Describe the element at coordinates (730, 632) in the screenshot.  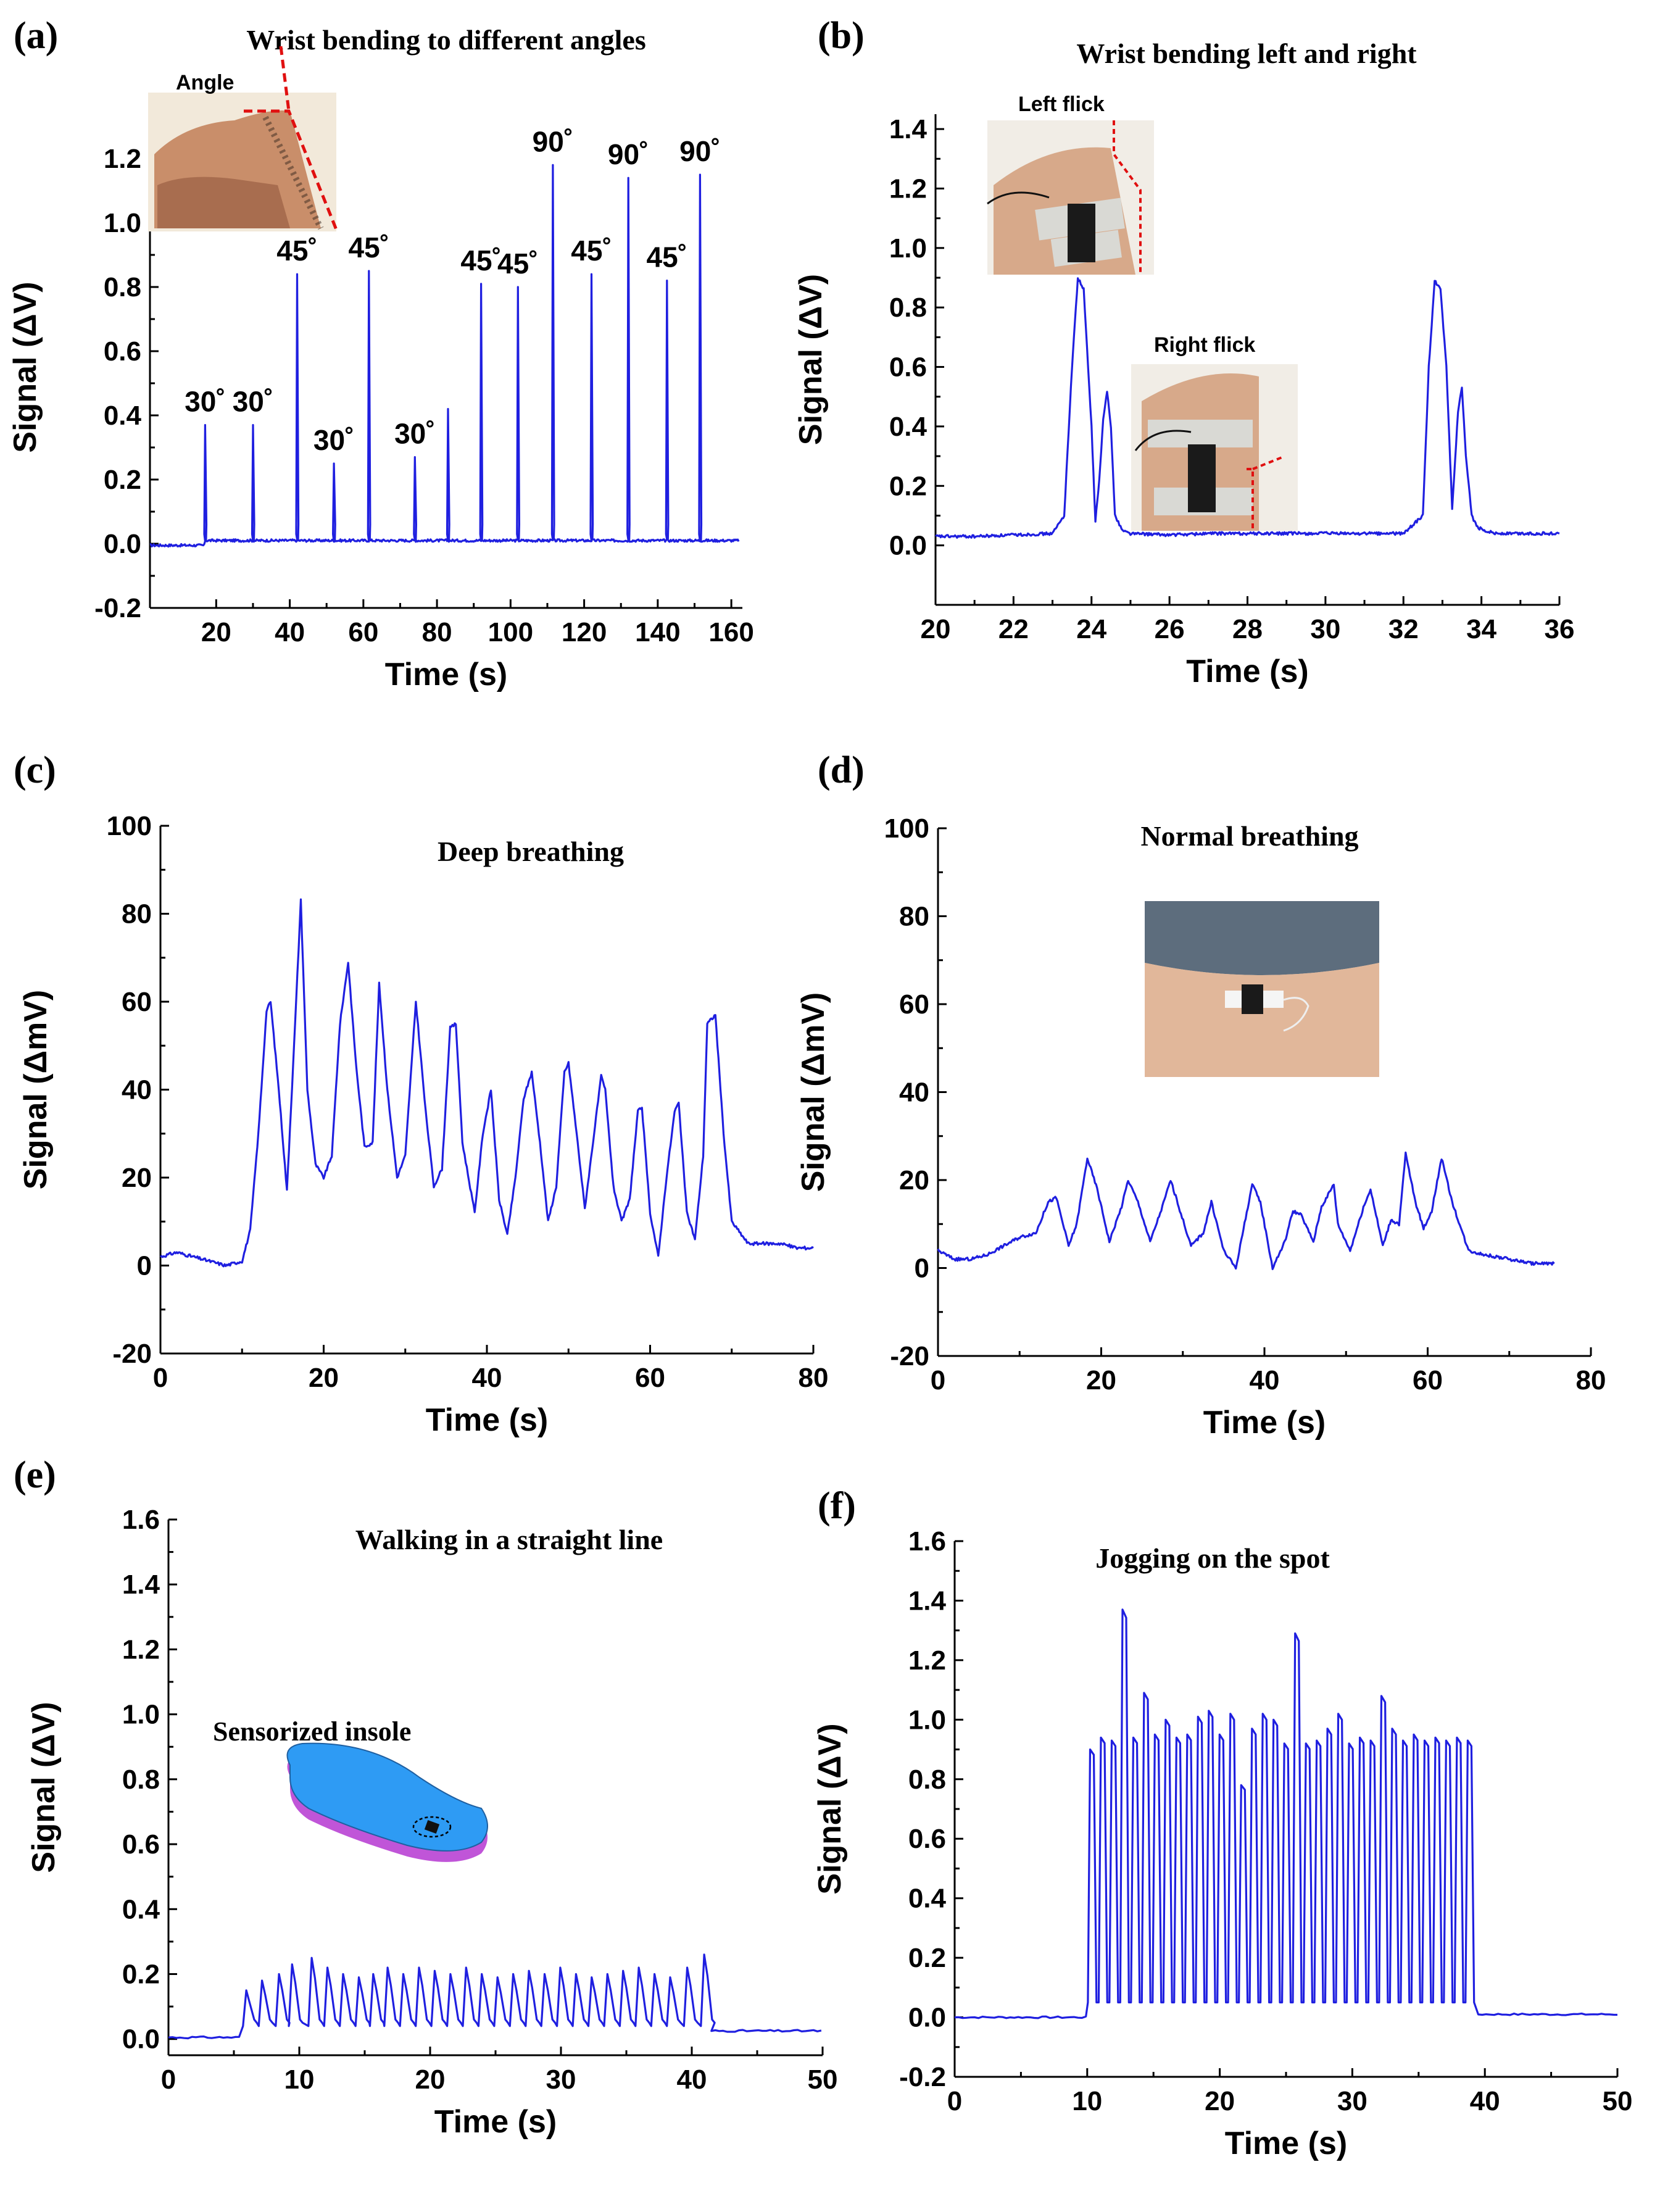
I see `x-tick-label: 160` at that location.